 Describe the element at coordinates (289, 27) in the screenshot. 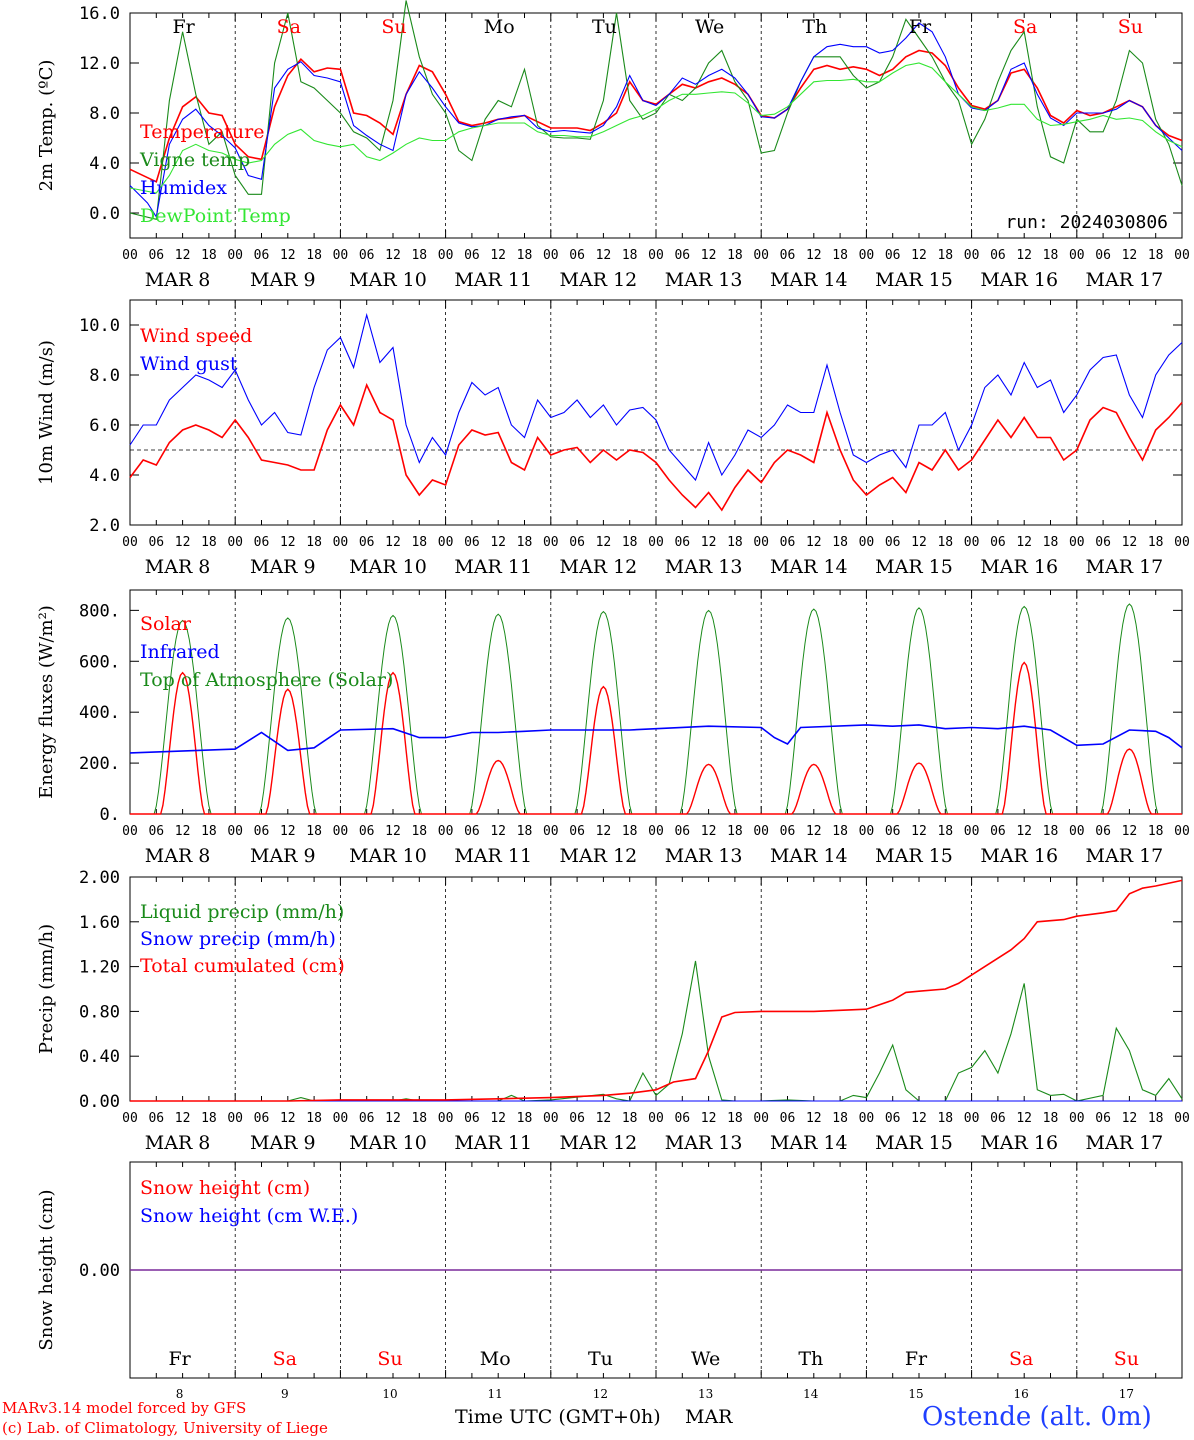

I see `weekday-label: Sa` at that location.